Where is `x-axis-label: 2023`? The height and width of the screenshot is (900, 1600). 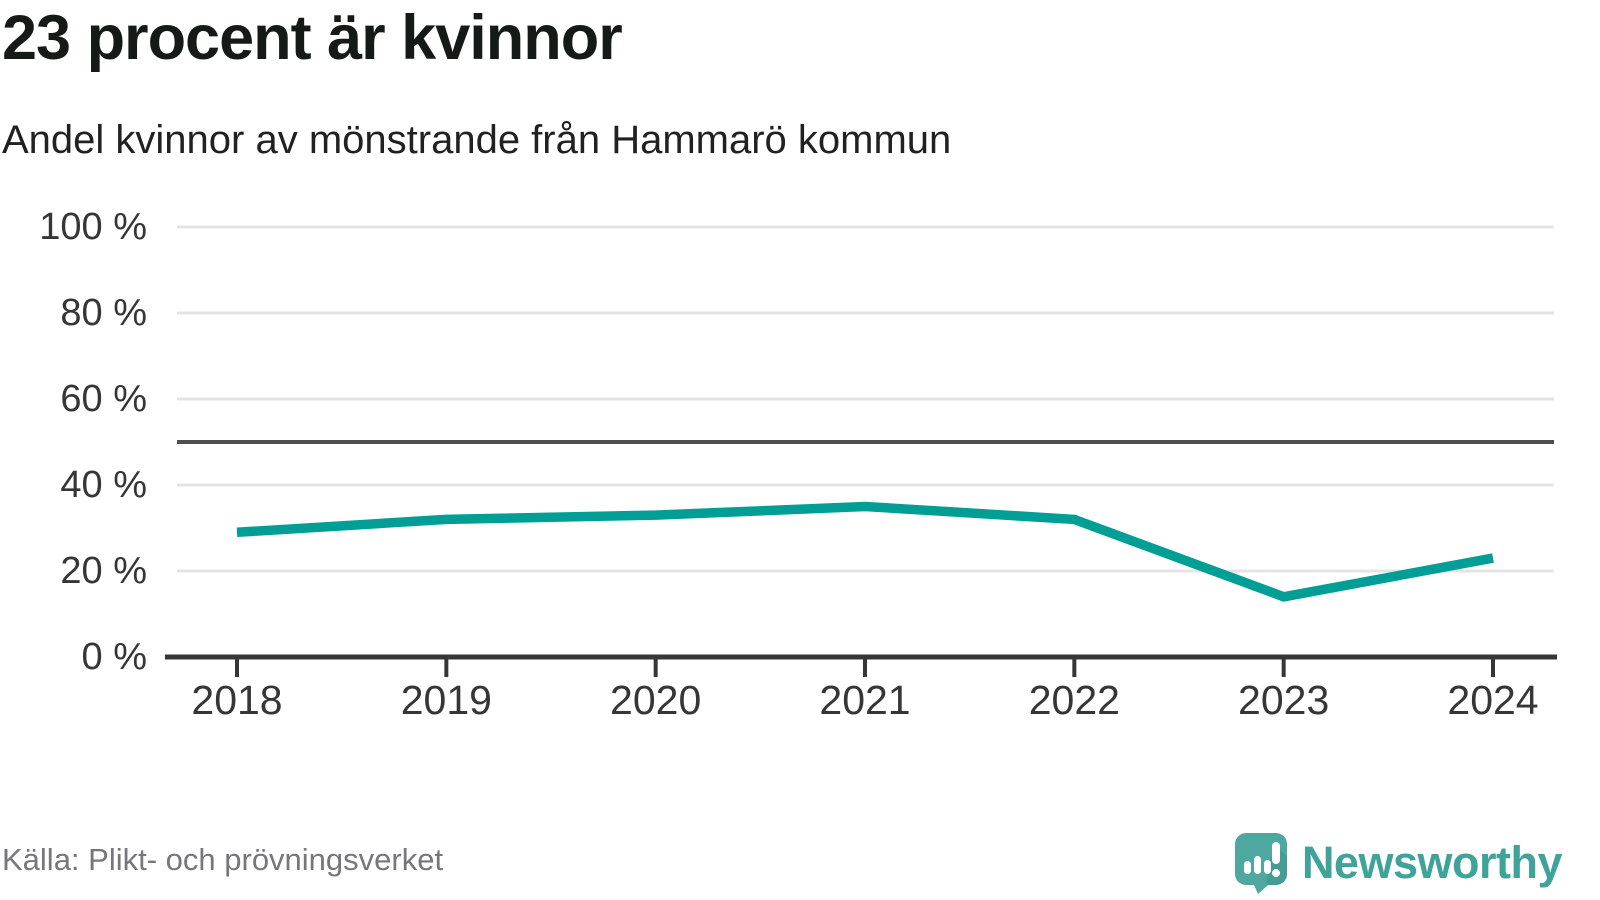
x-axis-label: 2023 is located at coordinates (1283, 700).